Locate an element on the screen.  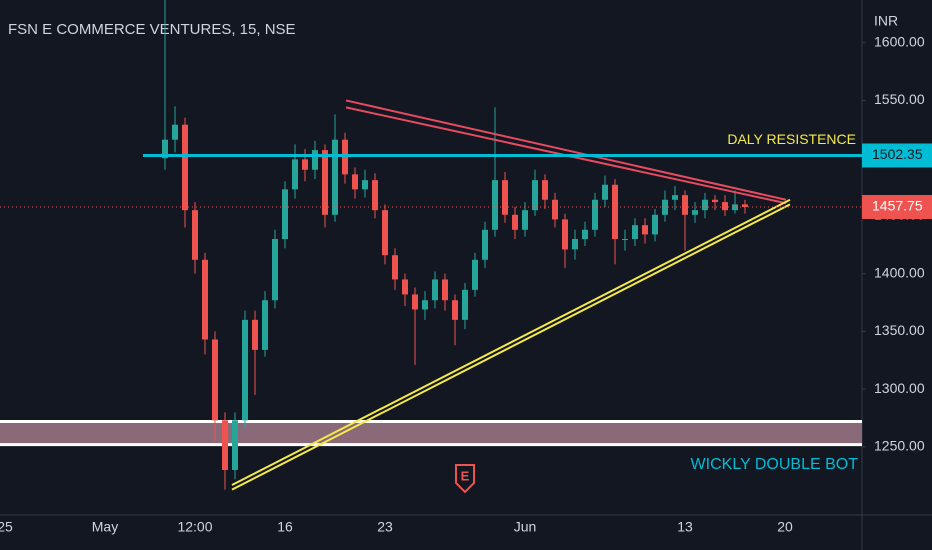
currency-label: INR is located at coordinates (886, 21).